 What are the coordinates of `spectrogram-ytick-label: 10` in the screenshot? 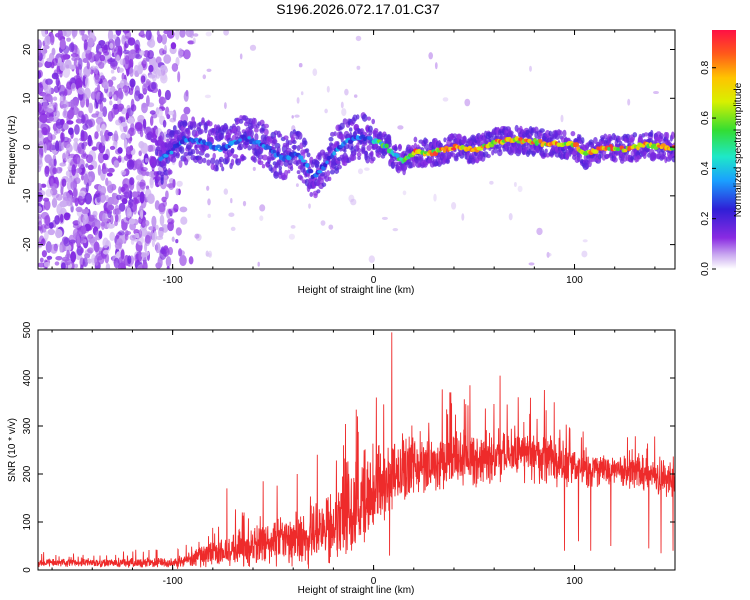 It's located at (27, 98).